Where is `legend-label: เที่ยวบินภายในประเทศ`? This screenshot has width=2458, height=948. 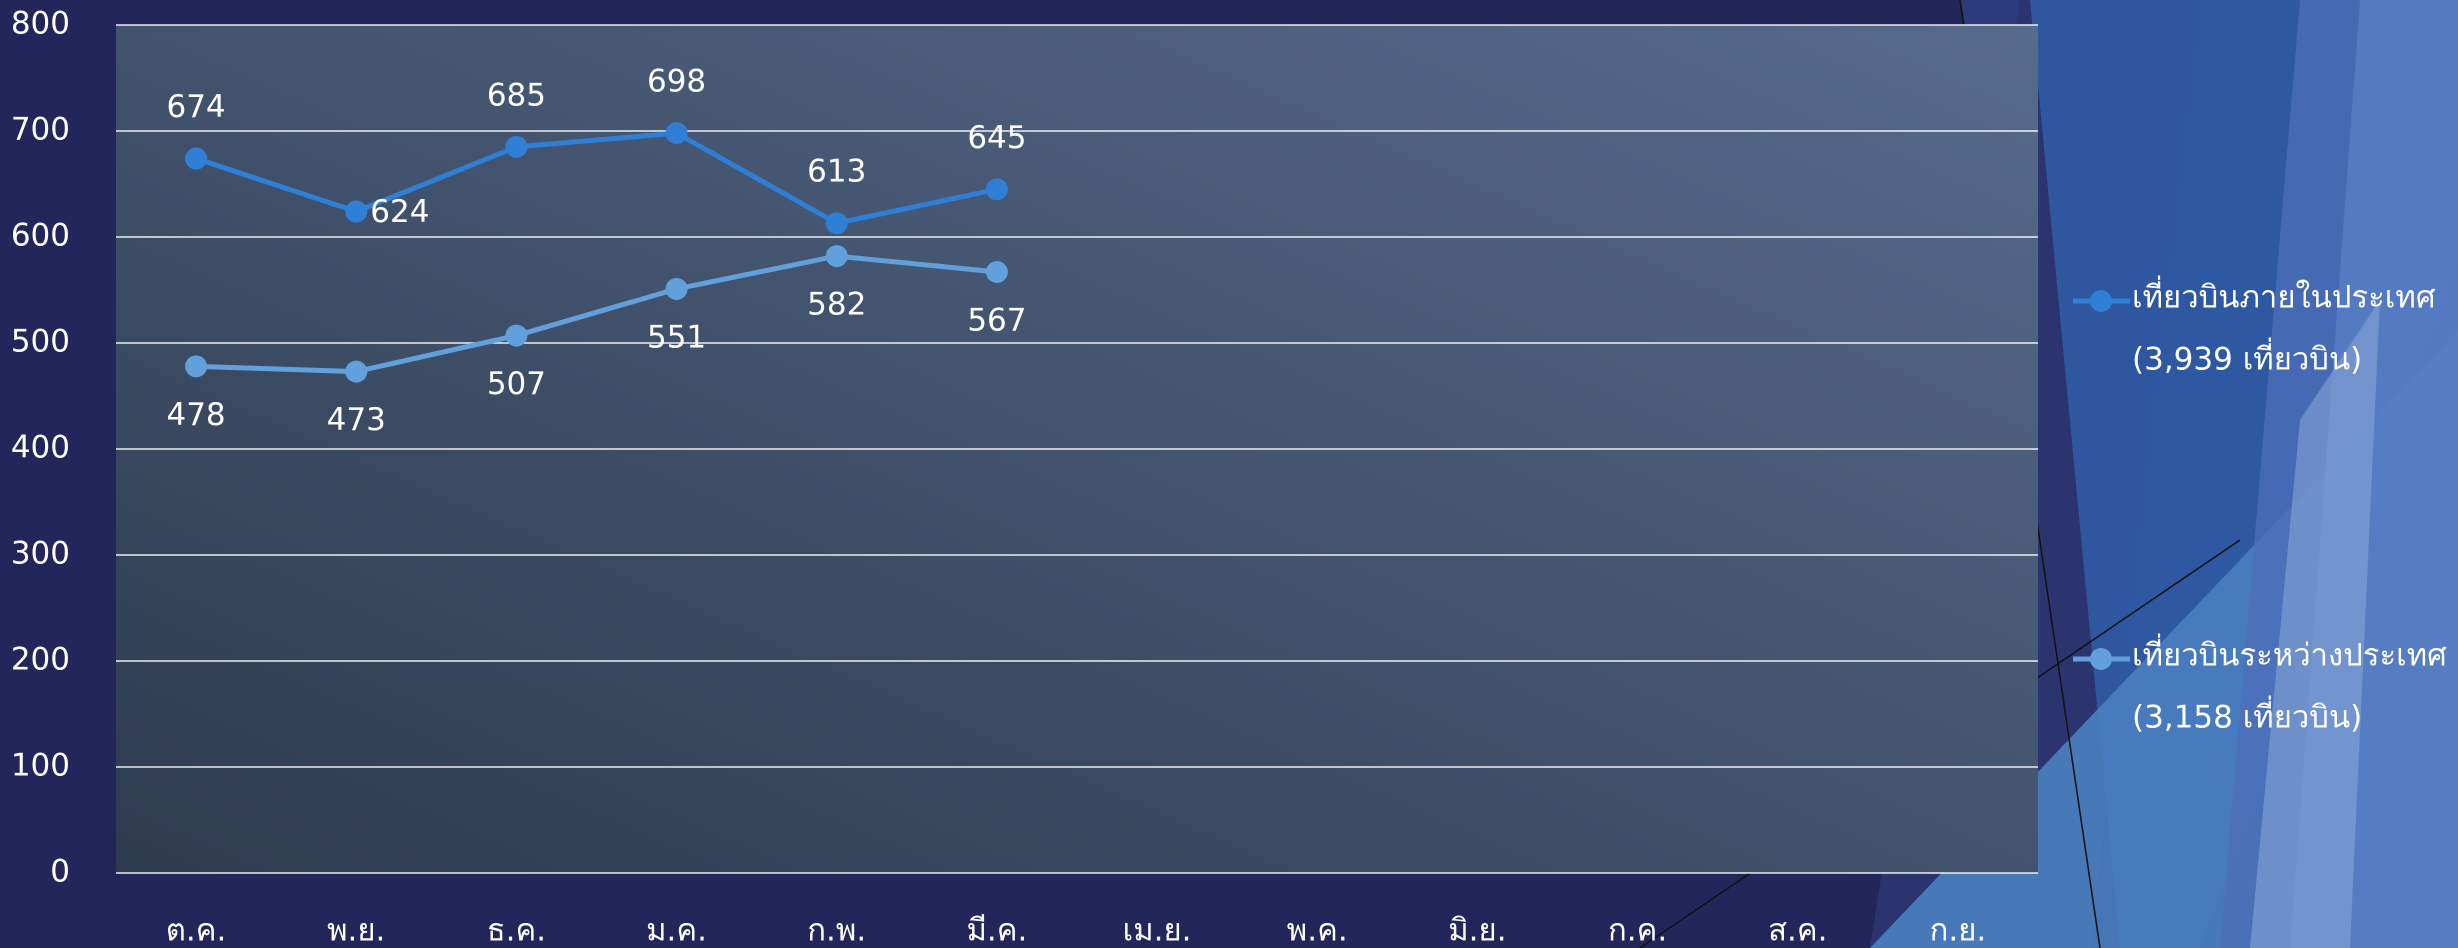 legend-label: เที่ยวบินภายในประเทศ is located at coordinates (2284, 296).